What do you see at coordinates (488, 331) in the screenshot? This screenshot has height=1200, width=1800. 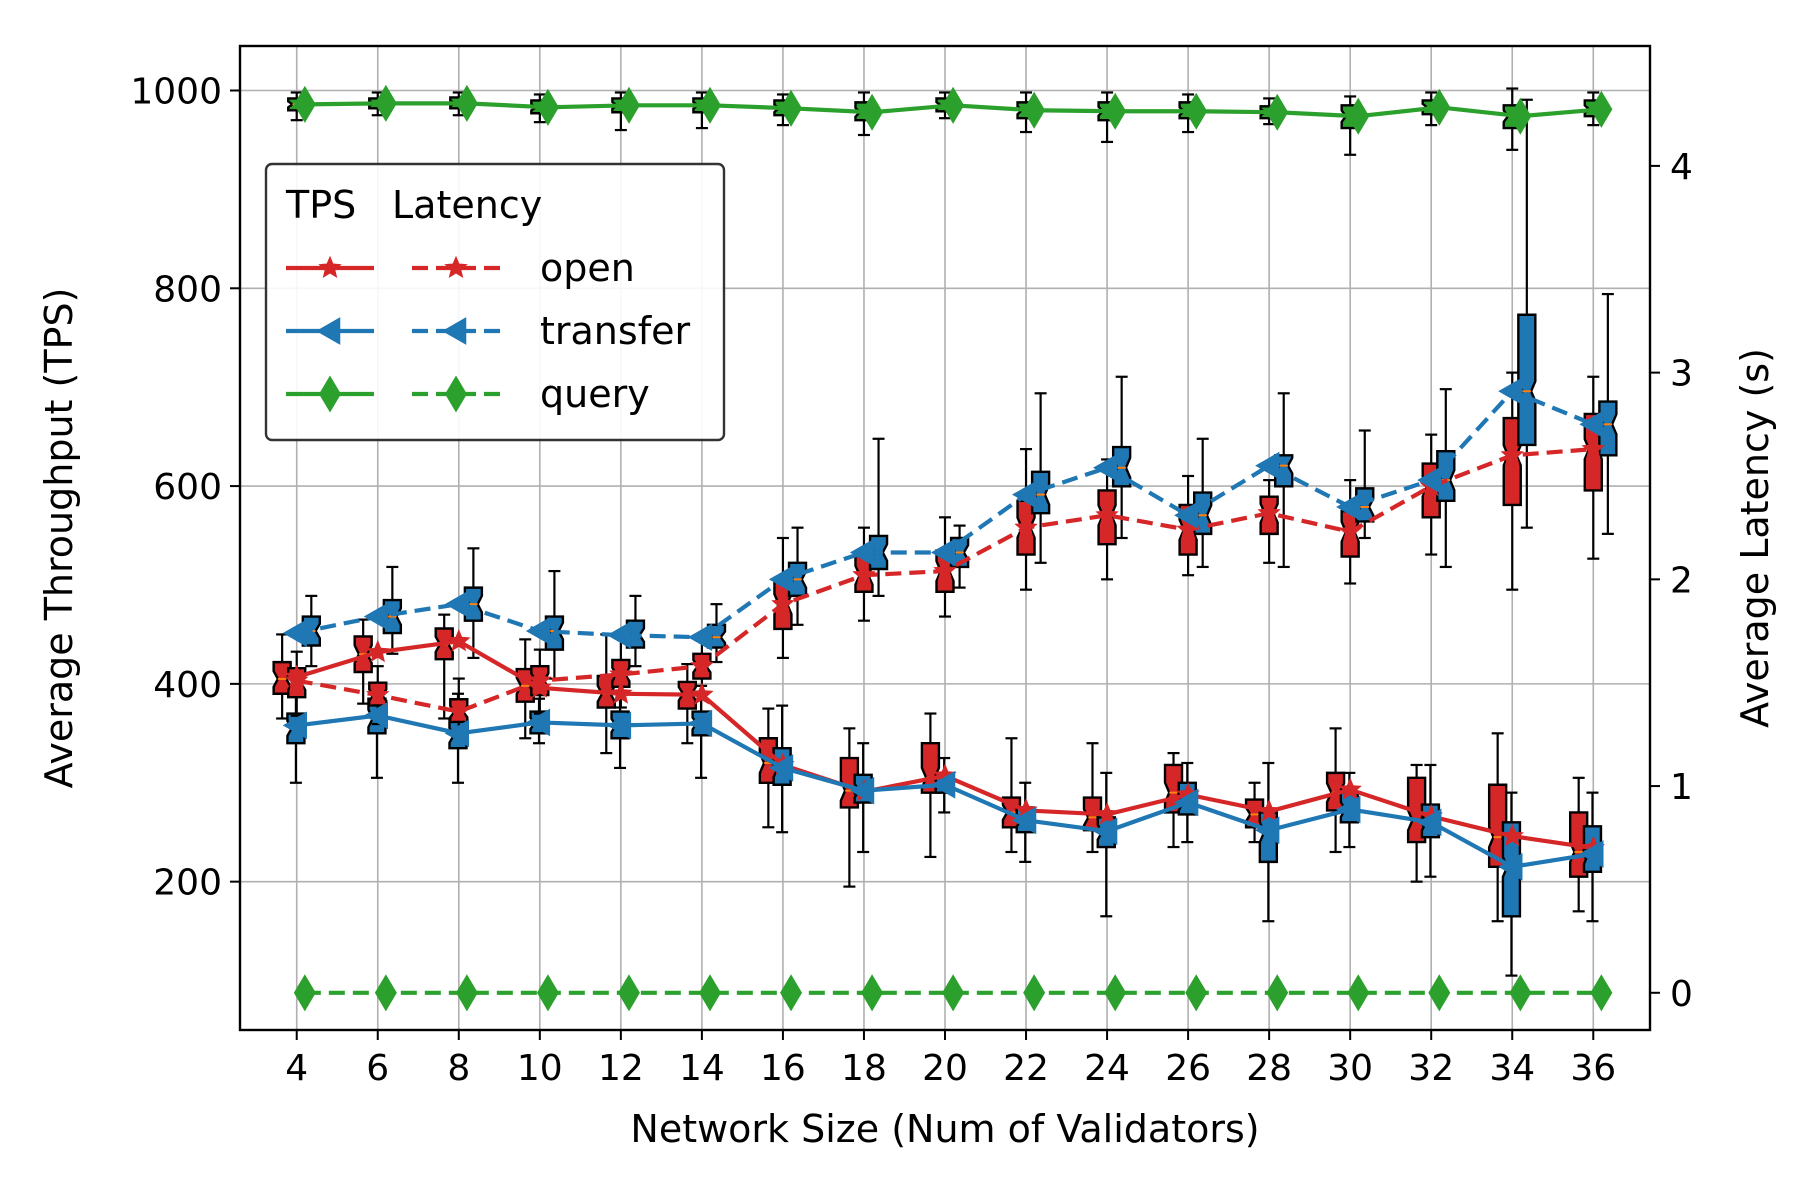 I see `legend-row-transfer: transfer` at bounding box center [488, 331].